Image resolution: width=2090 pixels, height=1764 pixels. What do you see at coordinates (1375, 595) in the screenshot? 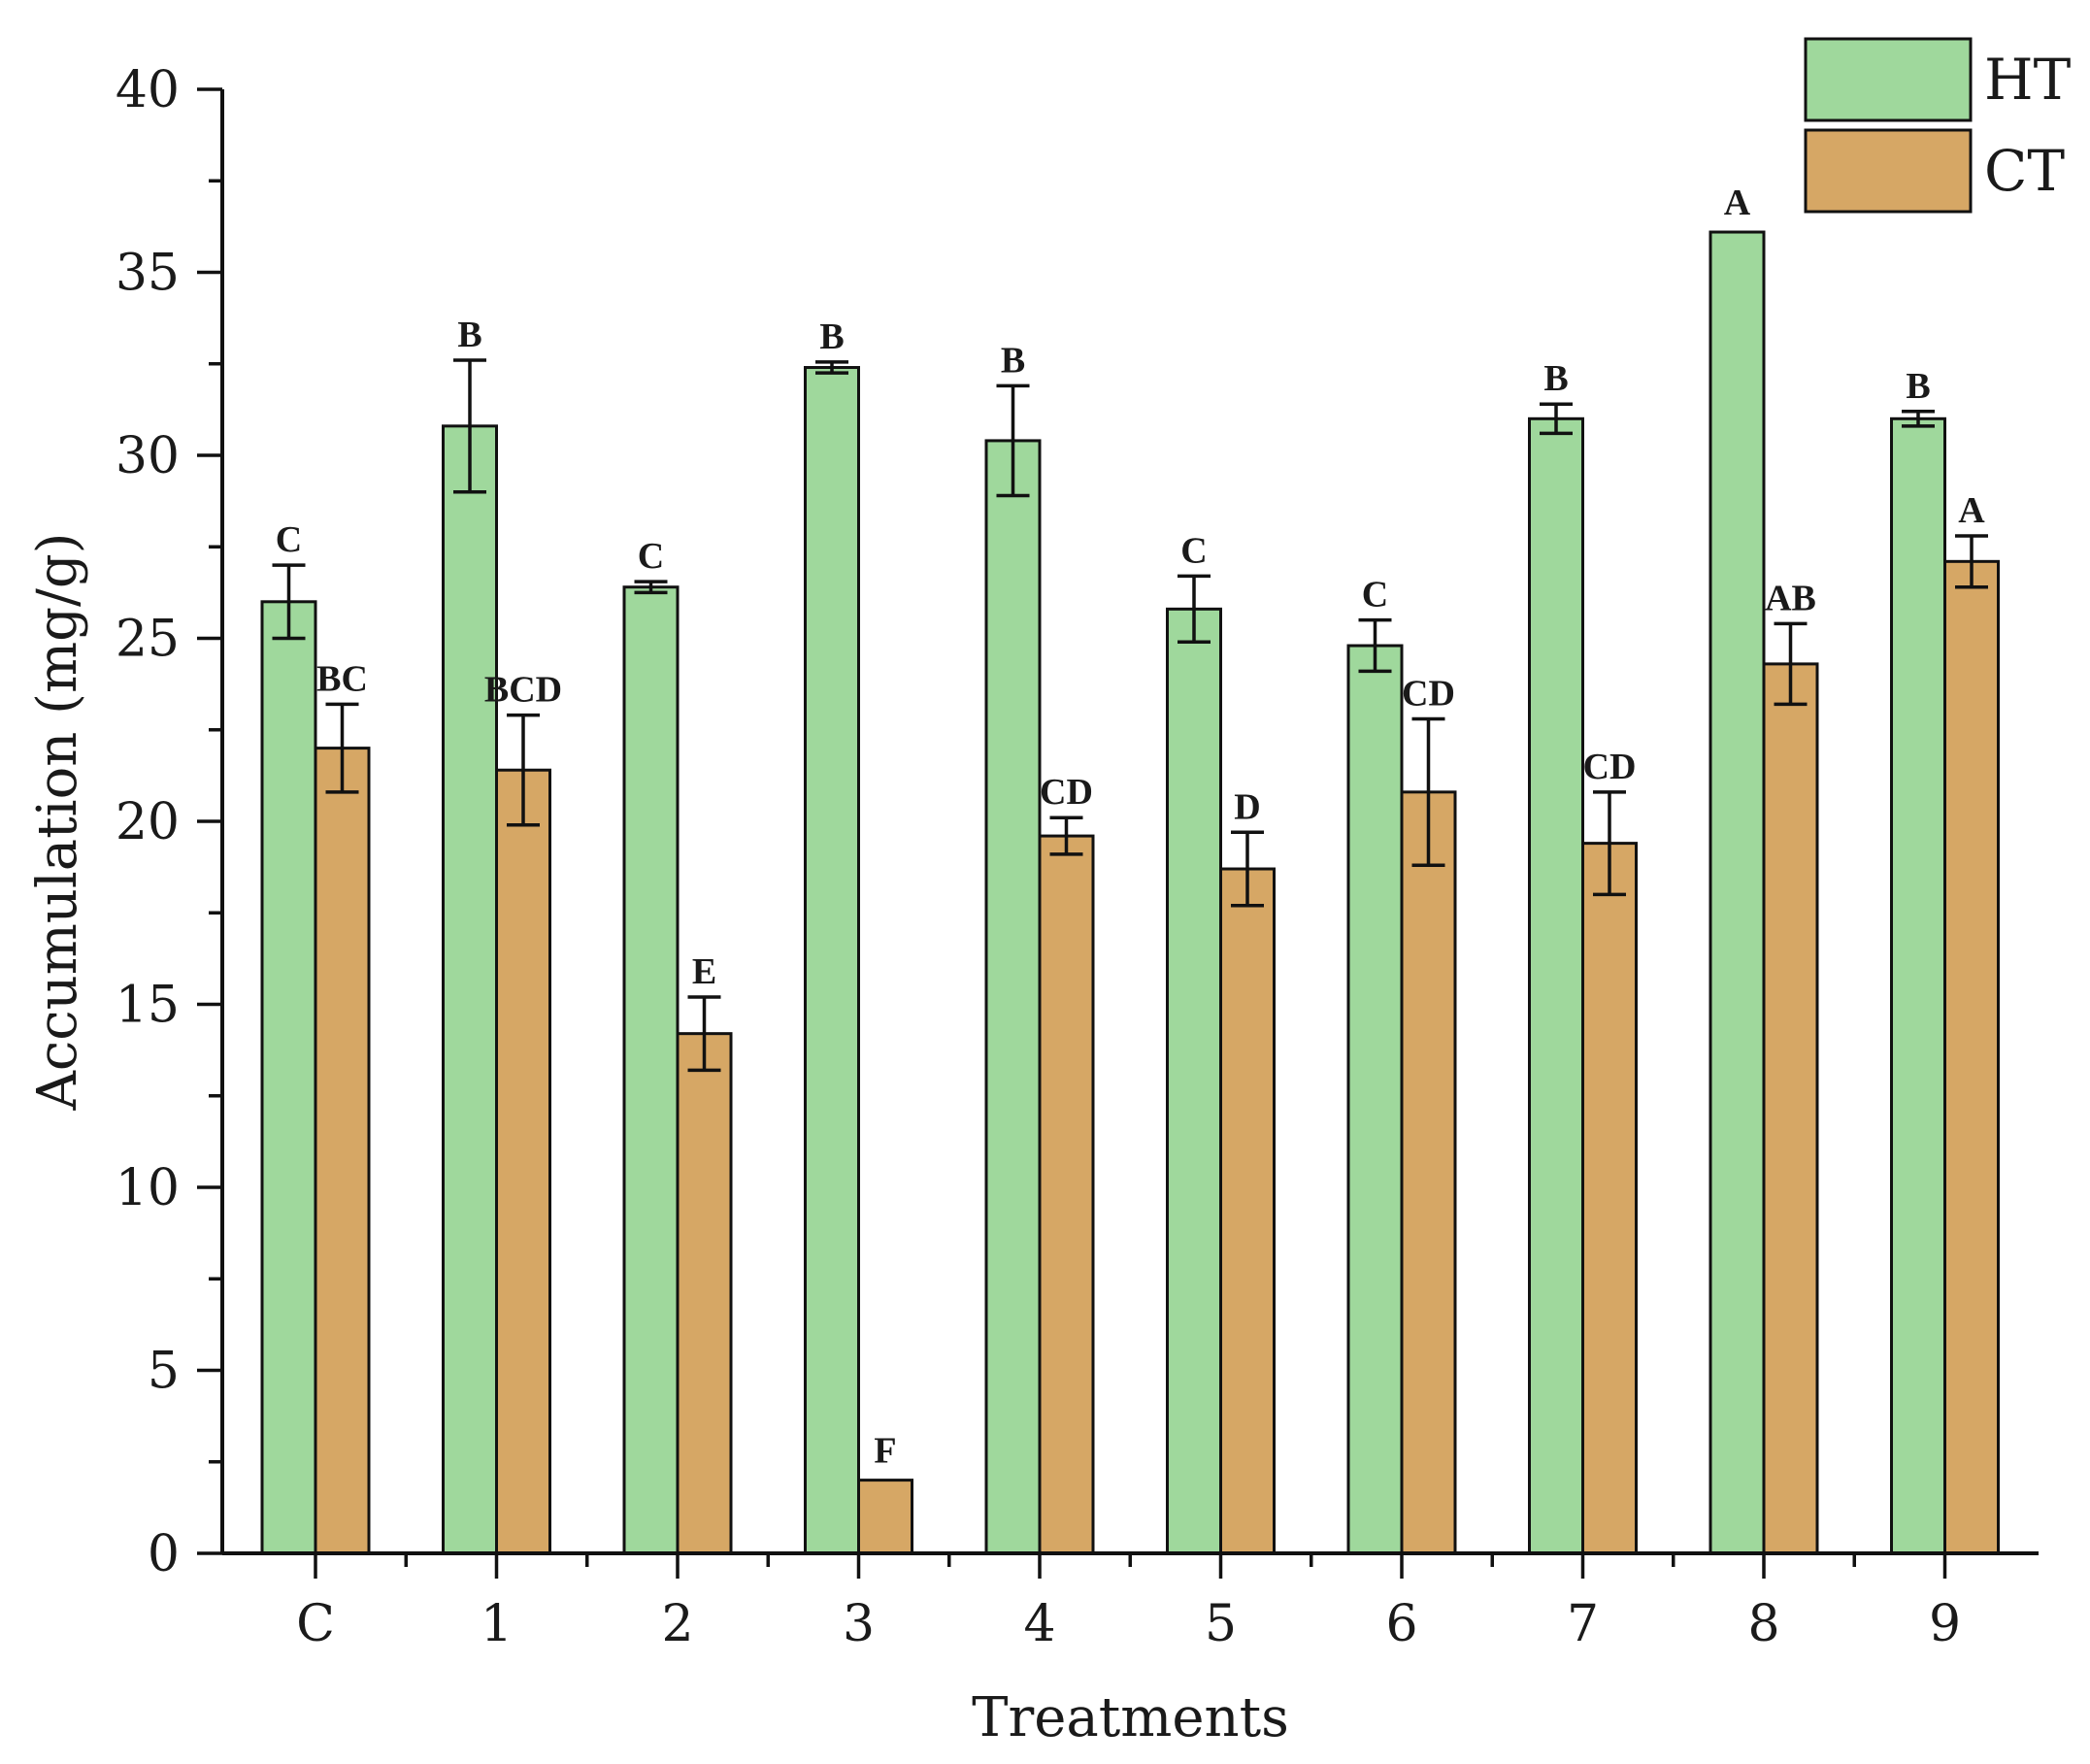
I see `sig-label-ht-6: C` at bounding box center [1375, 595].